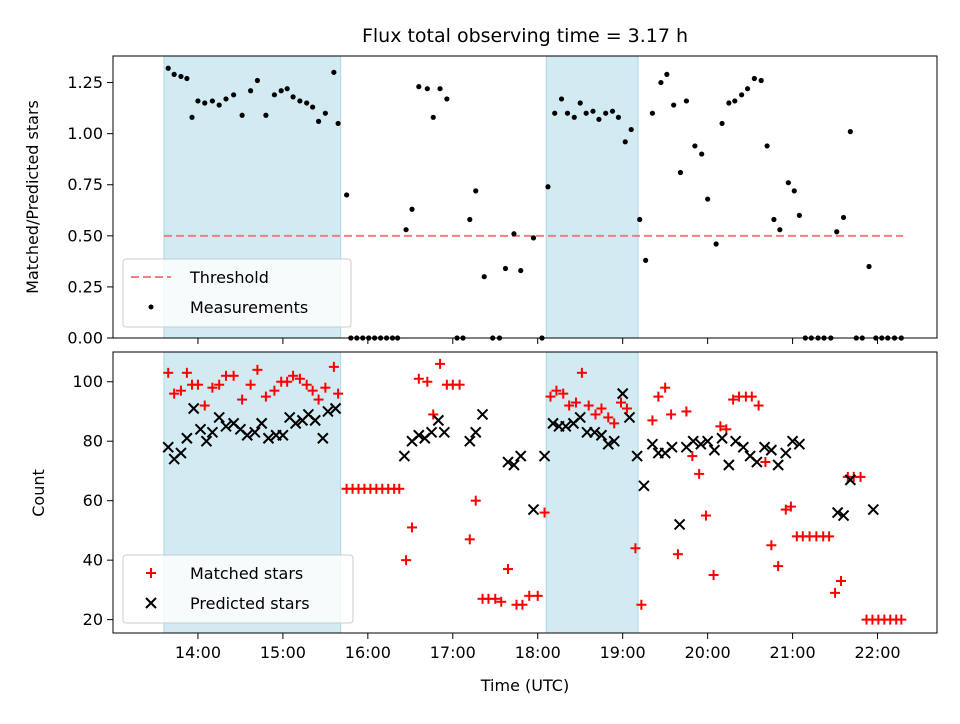  What do you see at coordinates (538, 652) in the screenshot?
I see `x-tick-label: 18:00` at bounding box center [538, 652].